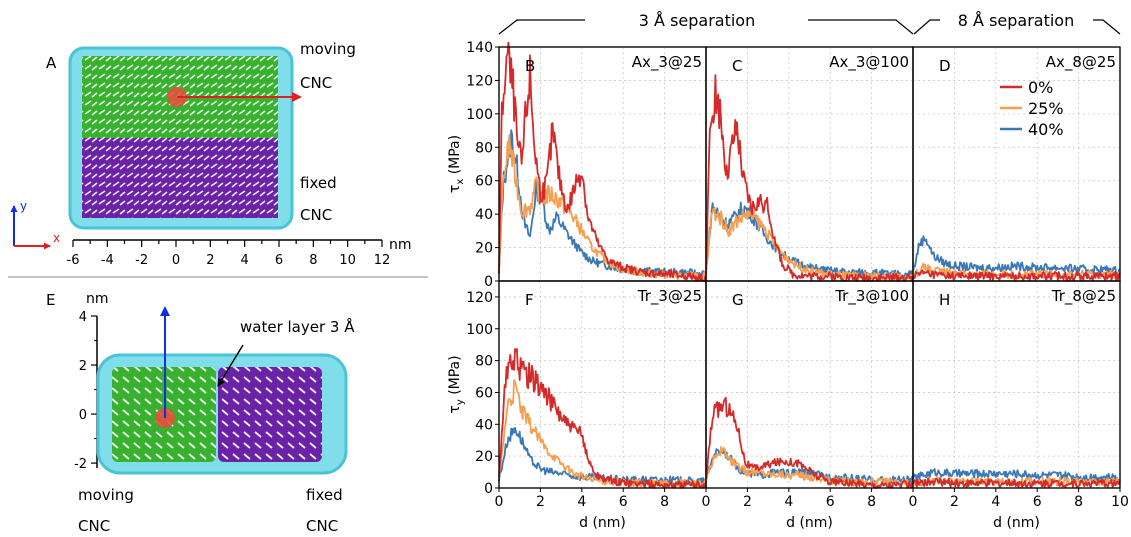 The image size is (1131, 537). I want to click on chart-panel-h: H Tr_8@25 0 2 4 6 8 10 d (nm), so click(1019, 405).